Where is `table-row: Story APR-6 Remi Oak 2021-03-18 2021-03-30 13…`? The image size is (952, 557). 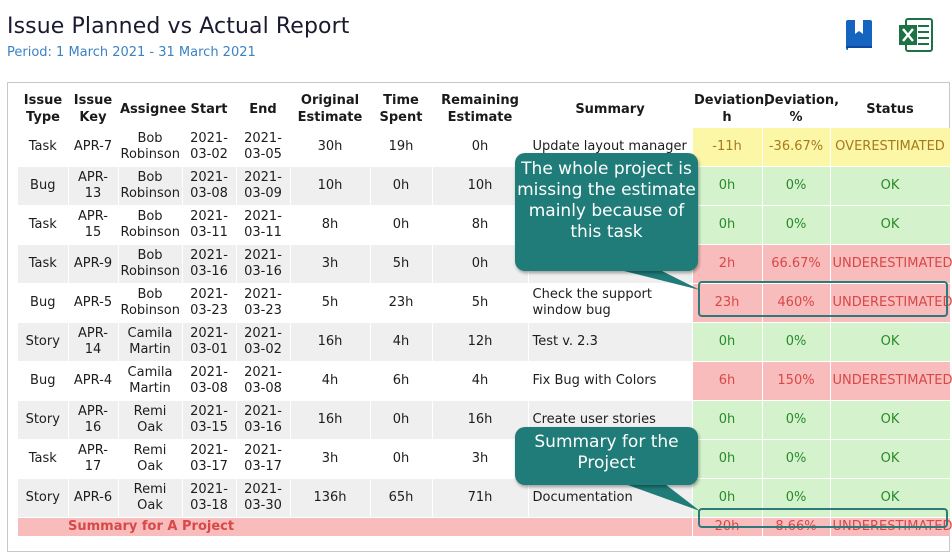
table-row: Story APR-6 Remi Oak 2021-03-18 2021-03-30 13… is located at coordinates (484, 498).